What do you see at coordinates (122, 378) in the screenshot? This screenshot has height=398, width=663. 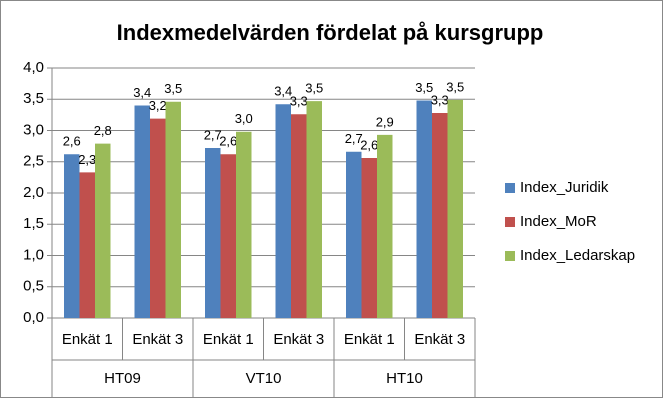 I see `group-label: HT09` at bounding box center [122, 378].